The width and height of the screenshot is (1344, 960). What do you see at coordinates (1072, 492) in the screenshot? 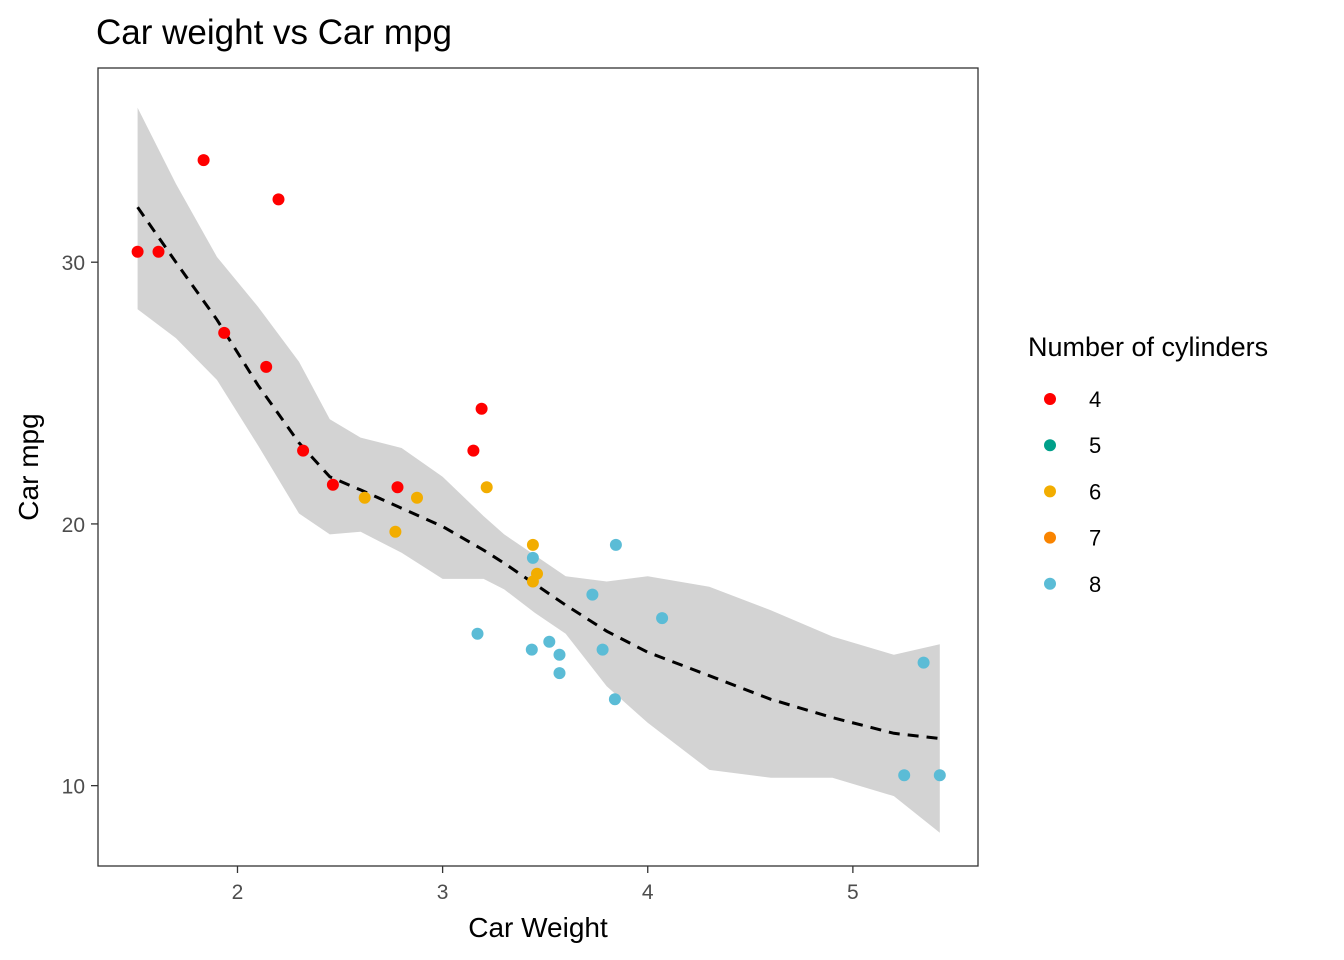
I see `legend: 4 5 6 7 8` at bounding box center [1072, 492].